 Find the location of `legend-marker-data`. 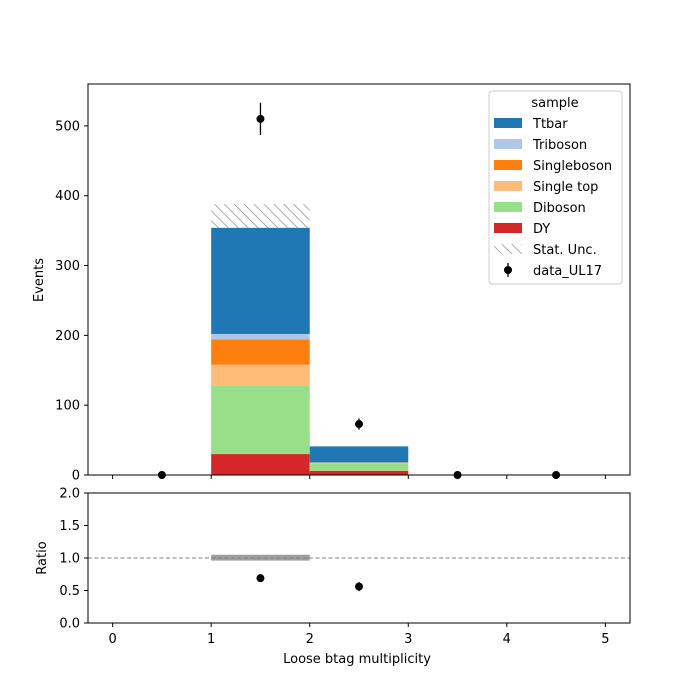

legend-marker-data is located at coordinates (508, 270).